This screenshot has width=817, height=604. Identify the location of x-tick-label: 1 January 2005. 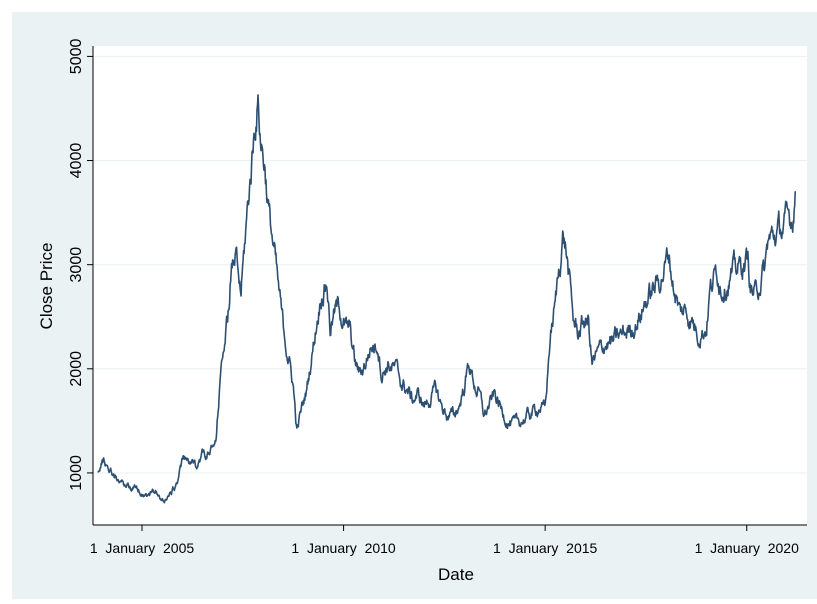
(142, 548).